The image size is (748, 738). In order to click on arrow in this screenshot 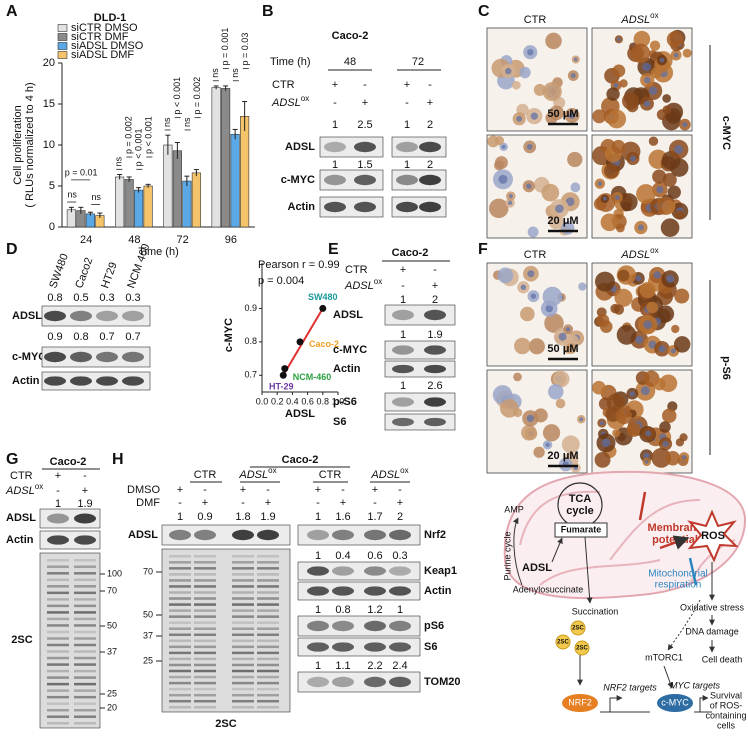, I will do `click(668, 677)`.